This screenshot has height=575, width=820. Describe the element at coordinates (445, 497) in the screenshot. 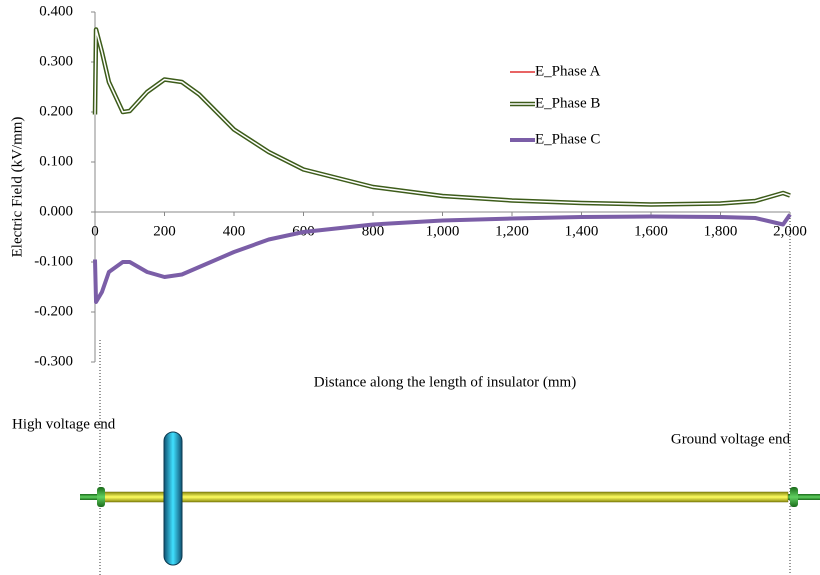

I see `rod` at that location.